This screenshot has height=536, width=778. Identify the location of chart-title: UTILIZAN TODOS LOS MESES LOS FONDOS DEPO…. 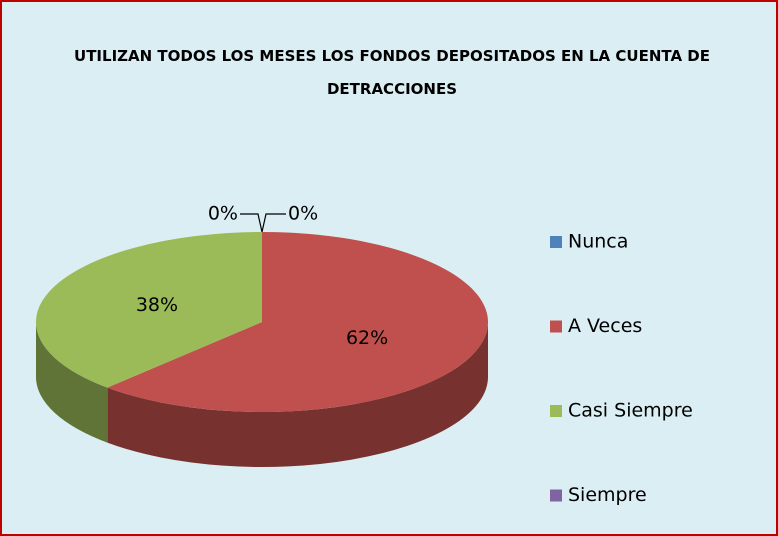
(392, 72).